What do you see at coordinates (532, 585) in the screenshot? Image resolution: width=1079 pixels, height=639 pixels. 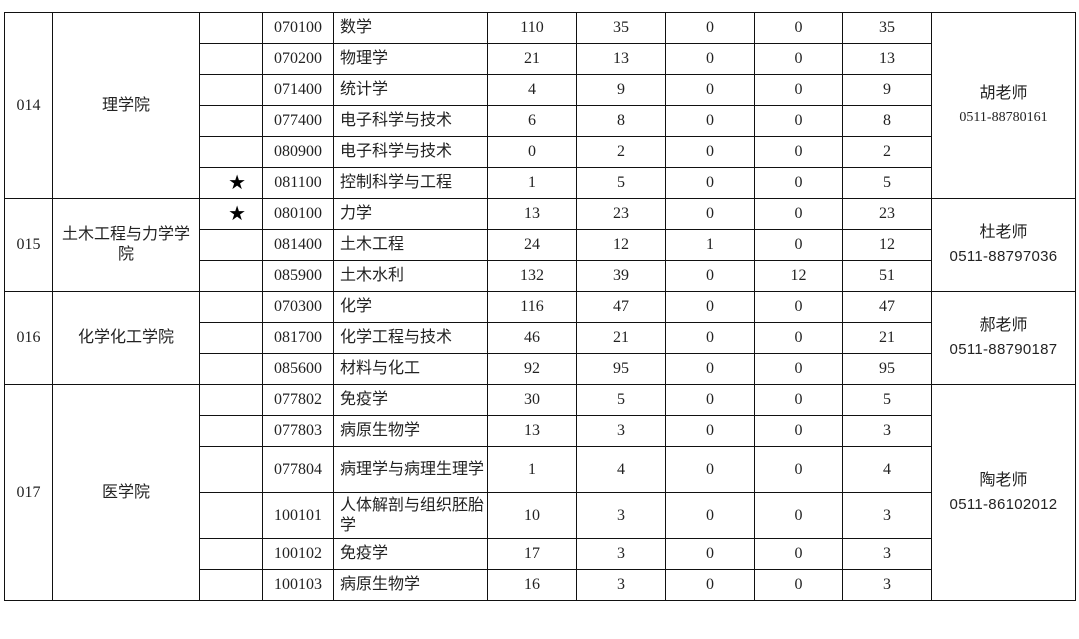 I see `value-cell: 16` at bounding box center [532, 585].